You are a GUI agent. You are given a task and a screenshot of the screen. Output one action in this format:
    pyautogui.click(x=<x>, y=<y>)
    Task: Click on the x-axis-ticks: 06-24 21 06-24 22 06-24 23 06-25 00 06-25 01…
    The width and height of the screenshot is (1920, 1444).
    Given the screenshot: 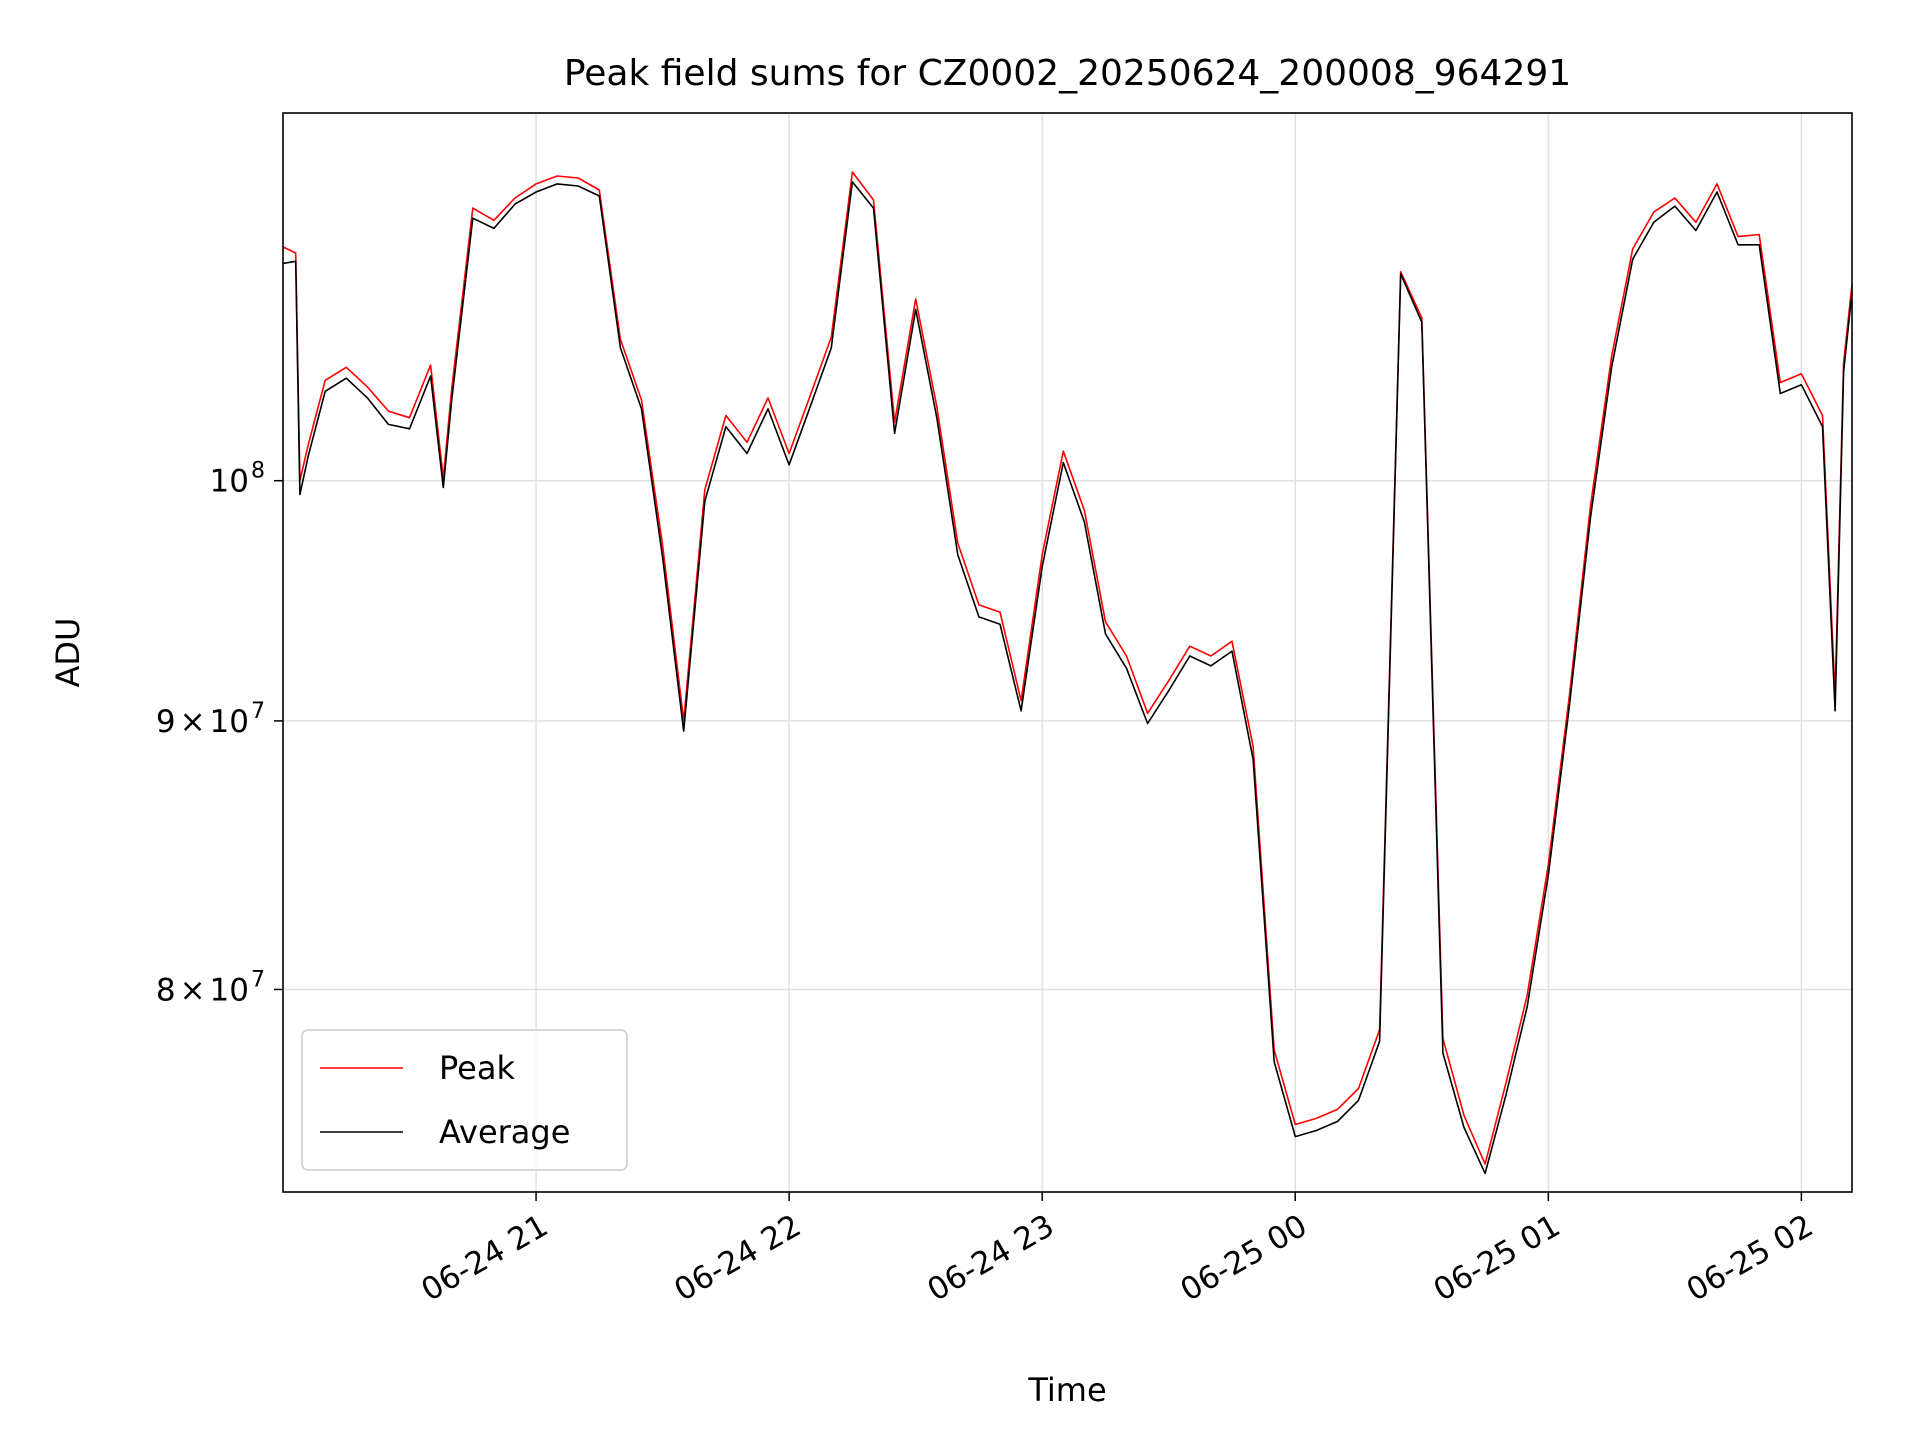 What is the action you would take?
    pyautogui.click(x=1117, y=1250)
    